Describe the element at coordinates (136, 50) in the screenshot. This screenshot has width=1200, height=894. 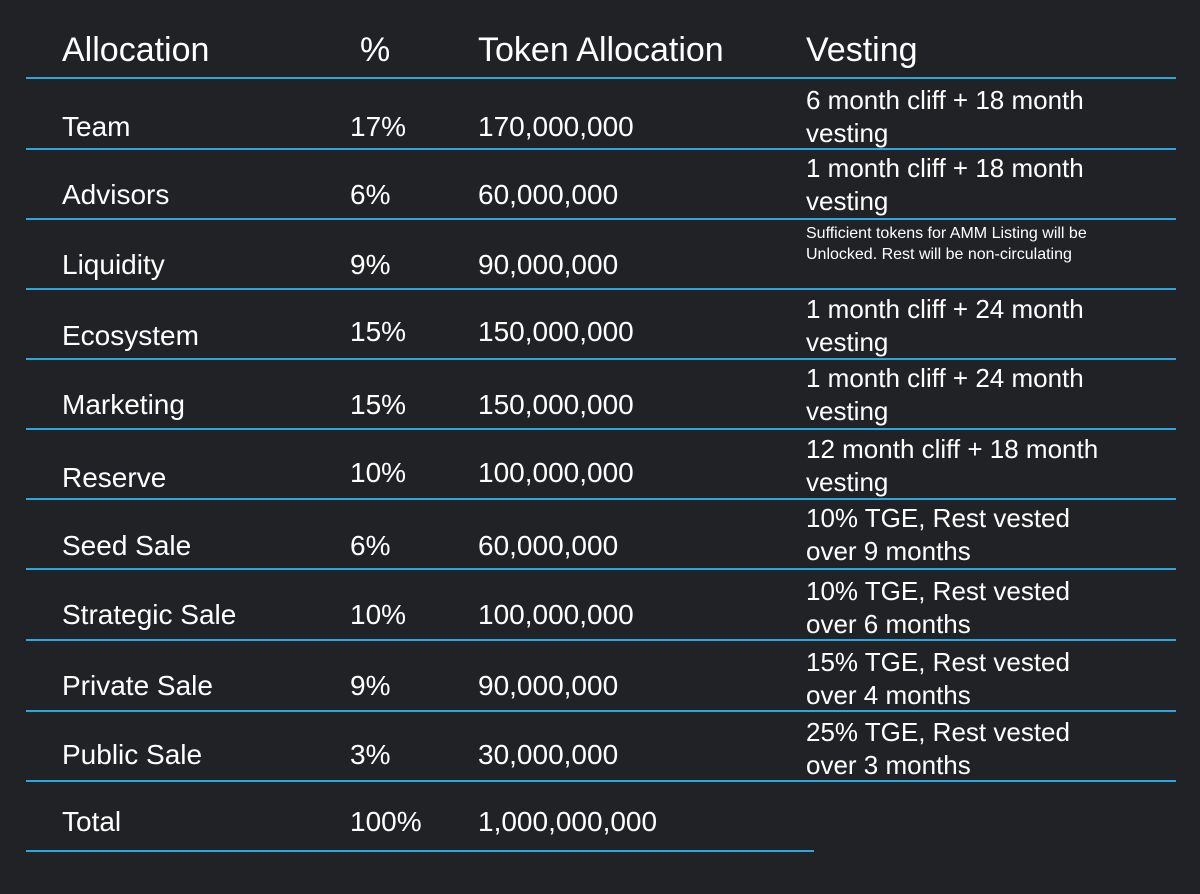
I see `header-allocation: Allocation` at that location.